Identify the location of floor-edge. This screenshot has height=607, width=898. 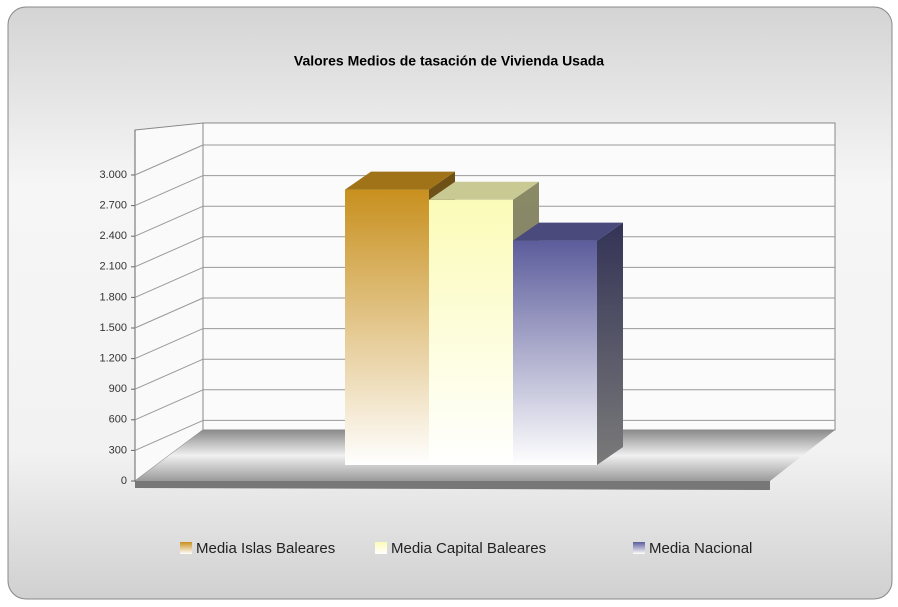
(452, 485).